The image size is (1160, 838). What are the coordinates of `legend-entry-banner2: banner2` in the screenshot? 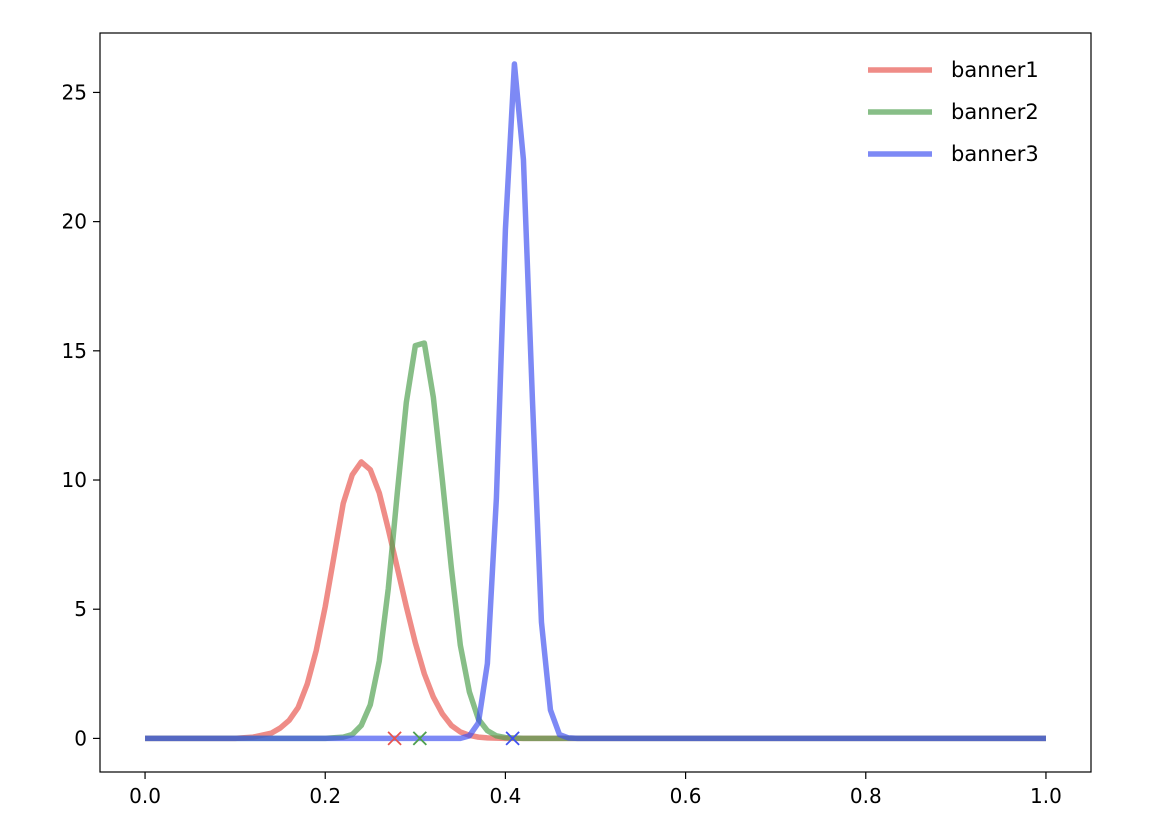 It's located at (953, 112).